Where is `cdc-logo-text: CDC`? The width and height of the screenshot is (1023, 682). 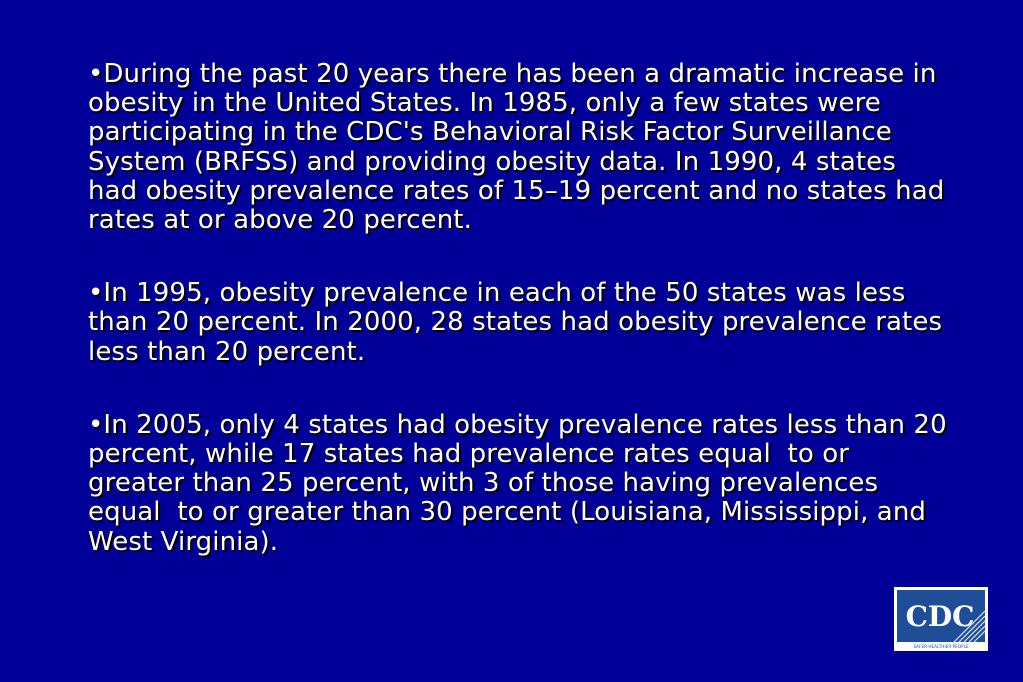 cdc-logo-text: CDC is located at coordinates (940, 616).